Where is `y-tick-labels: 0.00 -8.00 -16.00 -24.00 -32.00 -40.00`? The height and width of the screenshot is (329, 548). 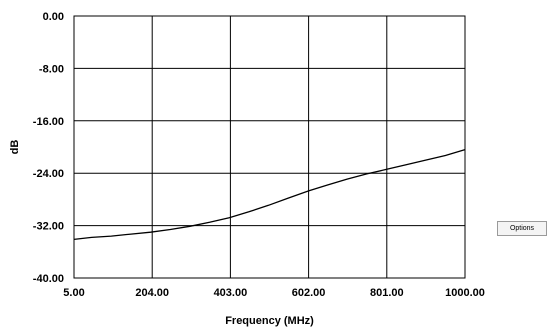
y-tick-labels: 0.00 -8.00 -16.00 -24.00 -32.00 -40.00 is located at coordinates (48, 148).